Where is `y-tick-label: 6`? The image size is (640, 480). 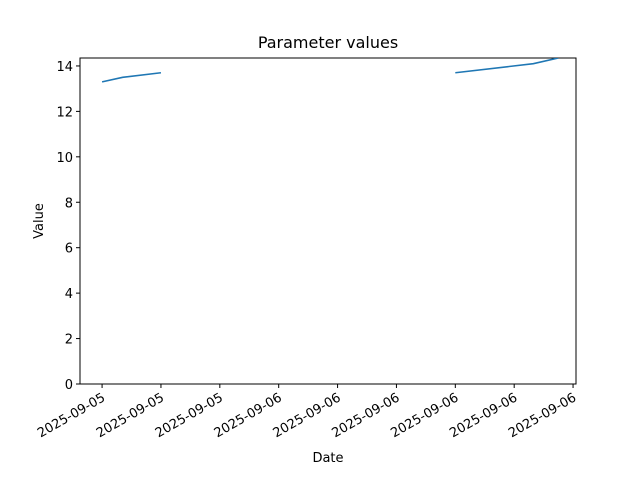 y-tick-label: 6 is located at coordinates (69, 249).